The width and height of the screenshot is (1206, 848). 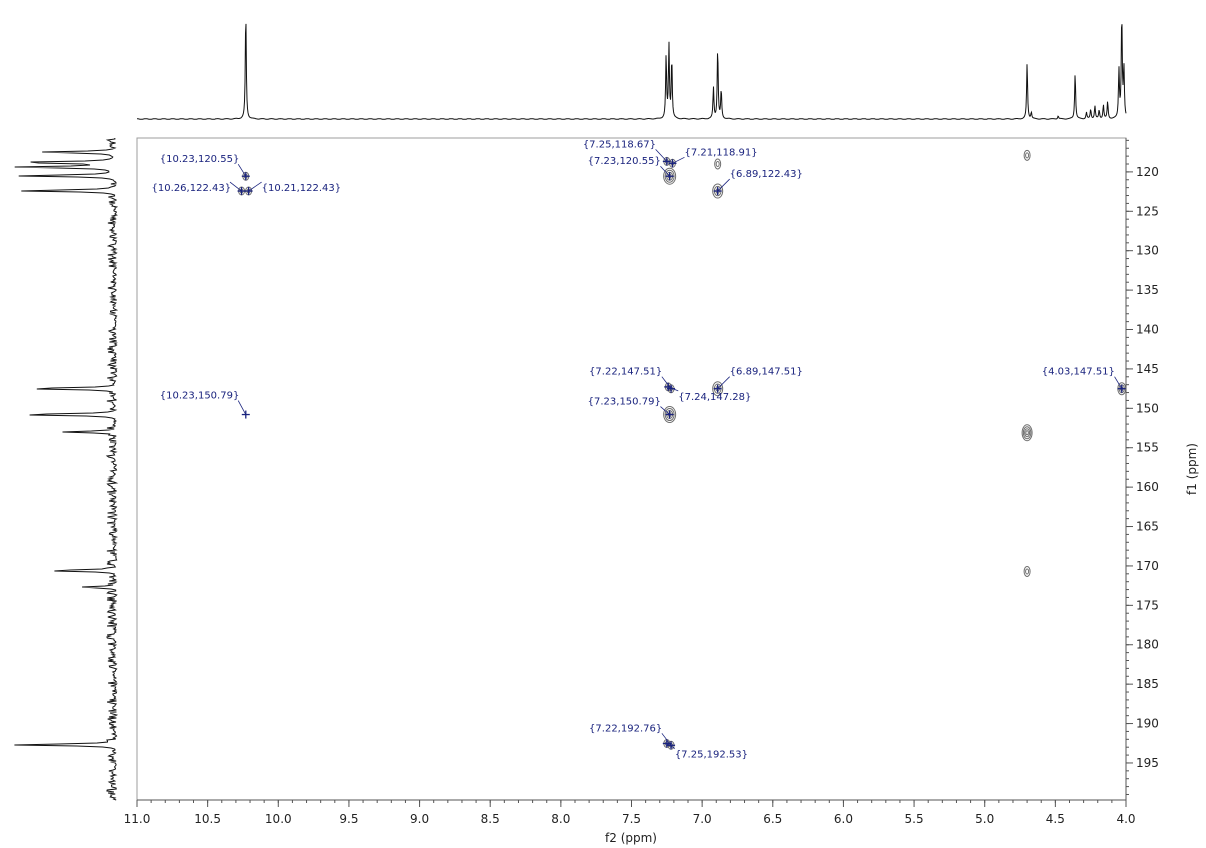 I want to click on f2-projection-line, so click(x=632, y=71).